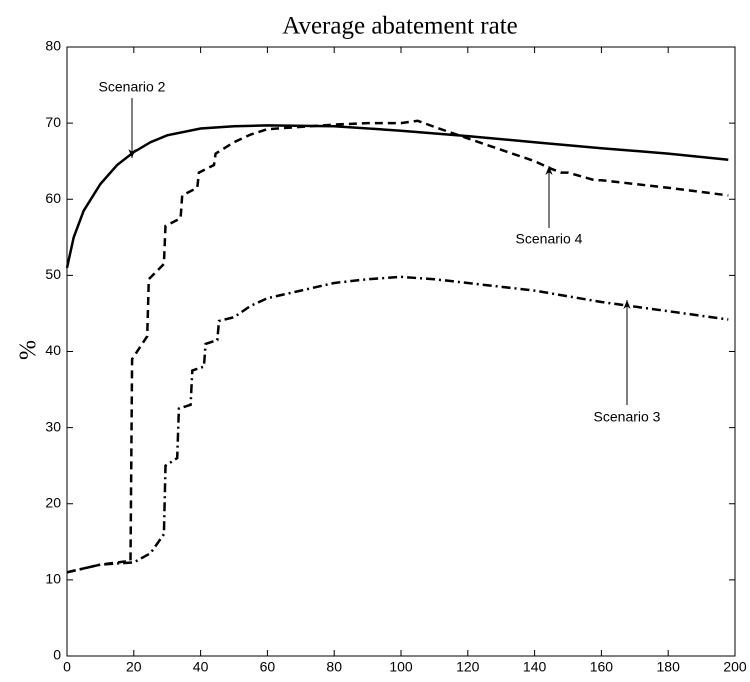 The image size is (750, 682). What do you see at coordinates (201, 667) in the screenshot?
I see `x-tick-label: 40` at bounding box center [201, 667].